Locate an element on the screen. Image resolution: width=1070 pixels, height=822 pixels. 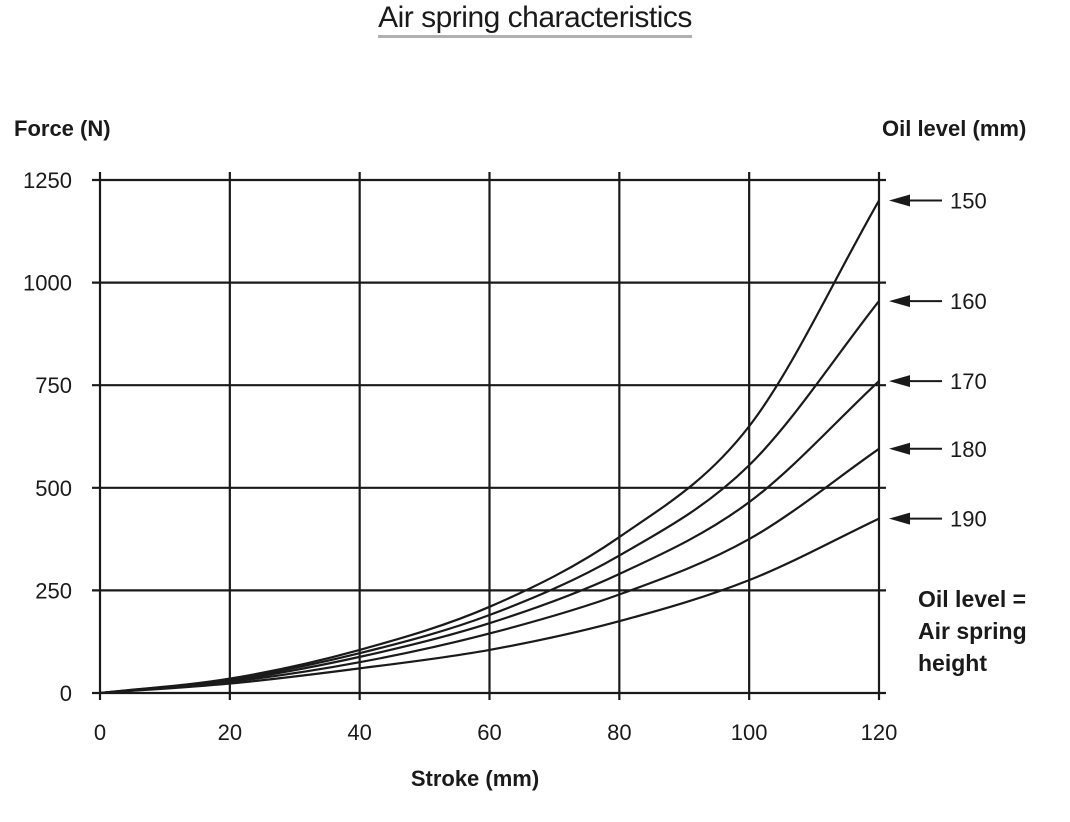
y-tick-label: 0 is located at coordinates (66, 693).